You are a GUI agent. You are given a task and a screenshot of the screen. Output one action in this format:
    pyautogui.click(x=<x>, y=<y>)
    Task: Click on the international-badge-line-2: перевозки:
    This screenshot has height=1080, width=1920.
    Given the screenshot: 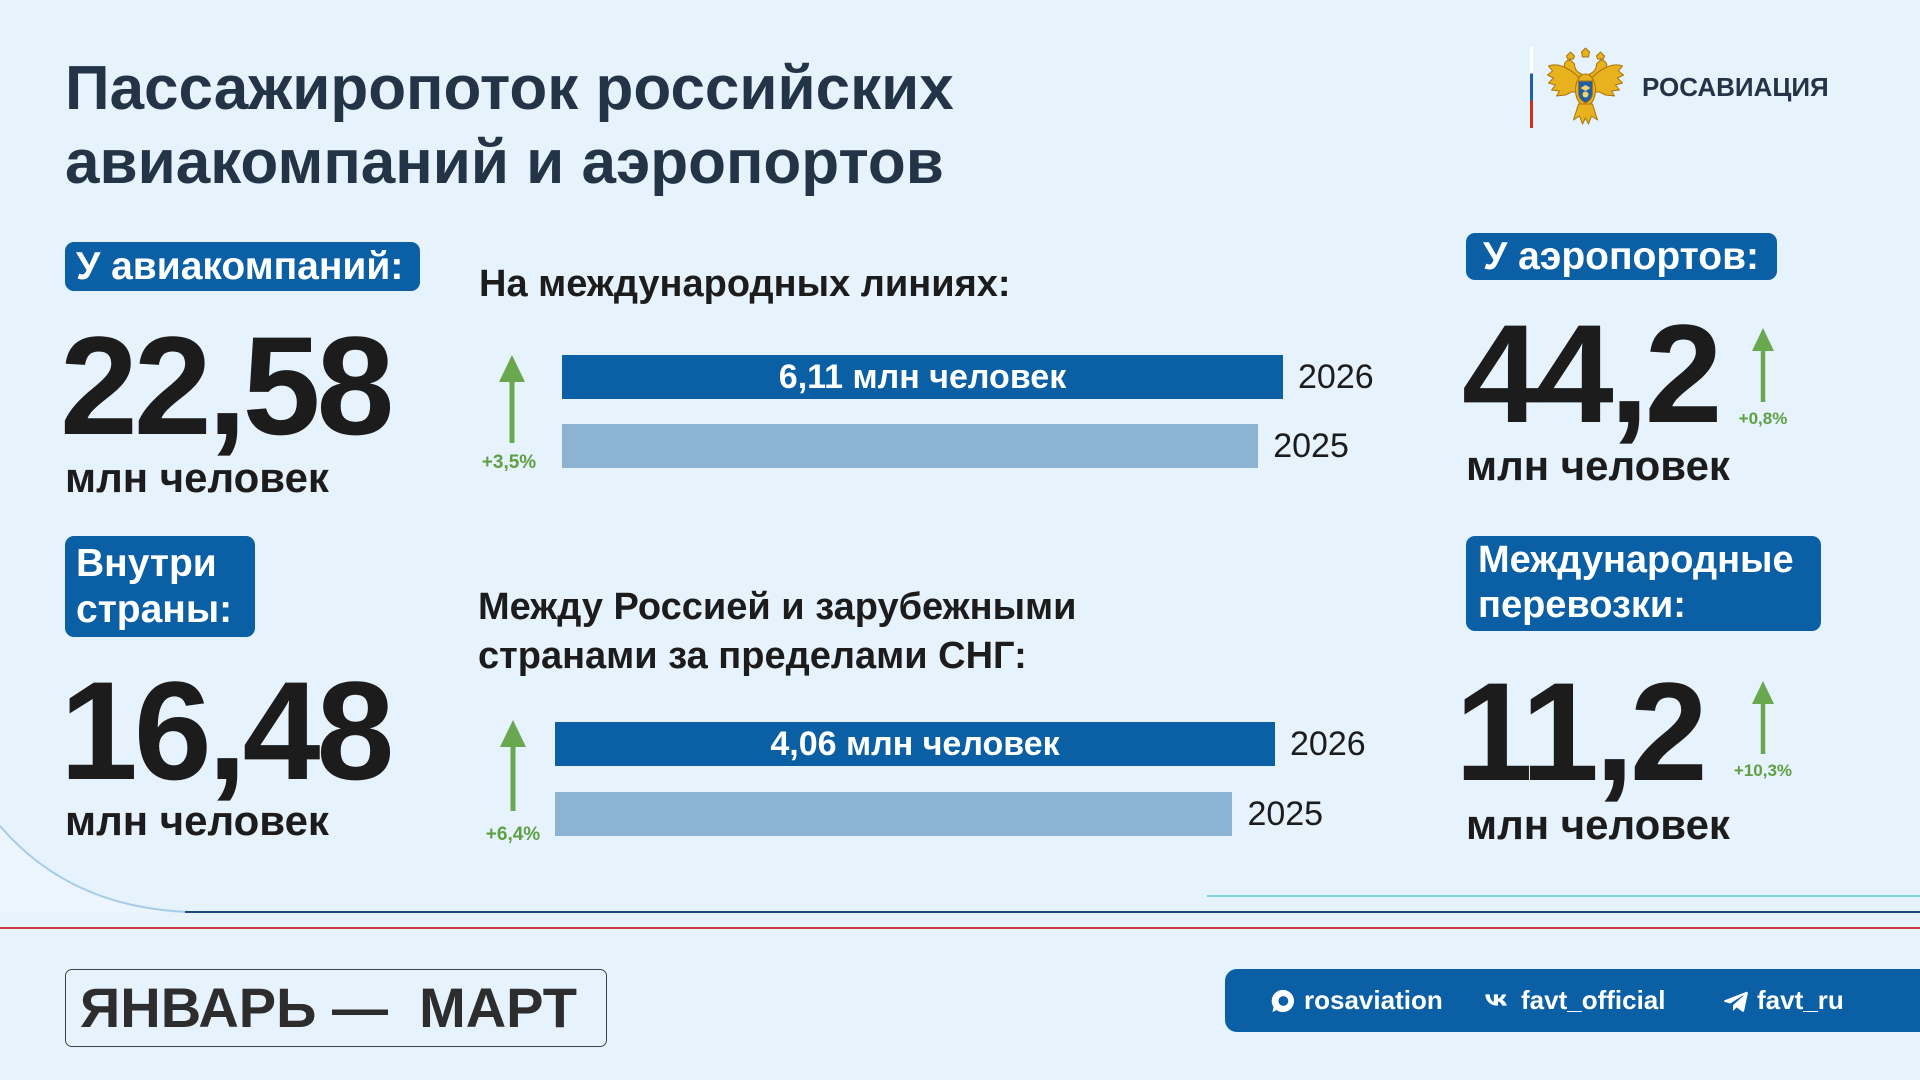 What is the action you would take?
    pyautogui.click(x=1582, y=605)
    